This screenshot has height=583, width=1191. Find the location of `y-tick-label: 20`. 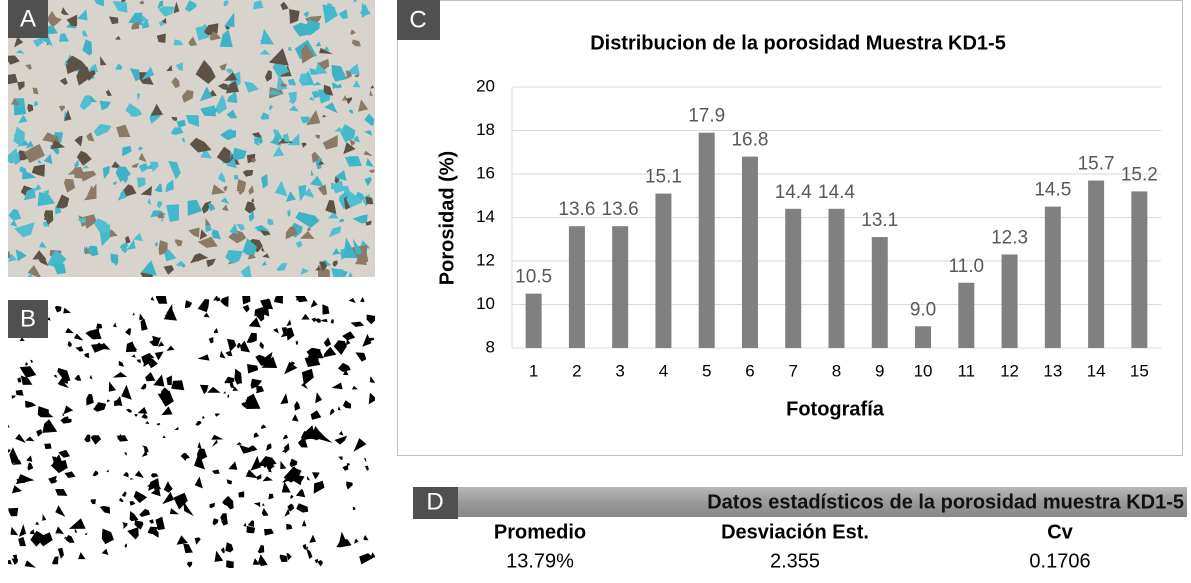

y-tick-label: 20 is located at coordinates (485, 85).